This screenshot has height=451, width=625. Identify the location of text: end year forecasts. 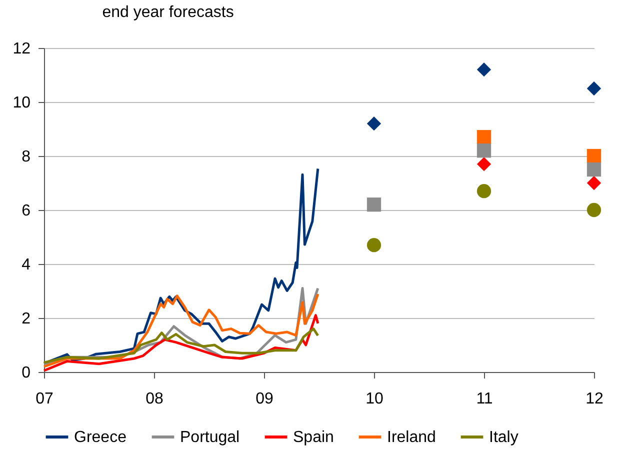
(168, 12).